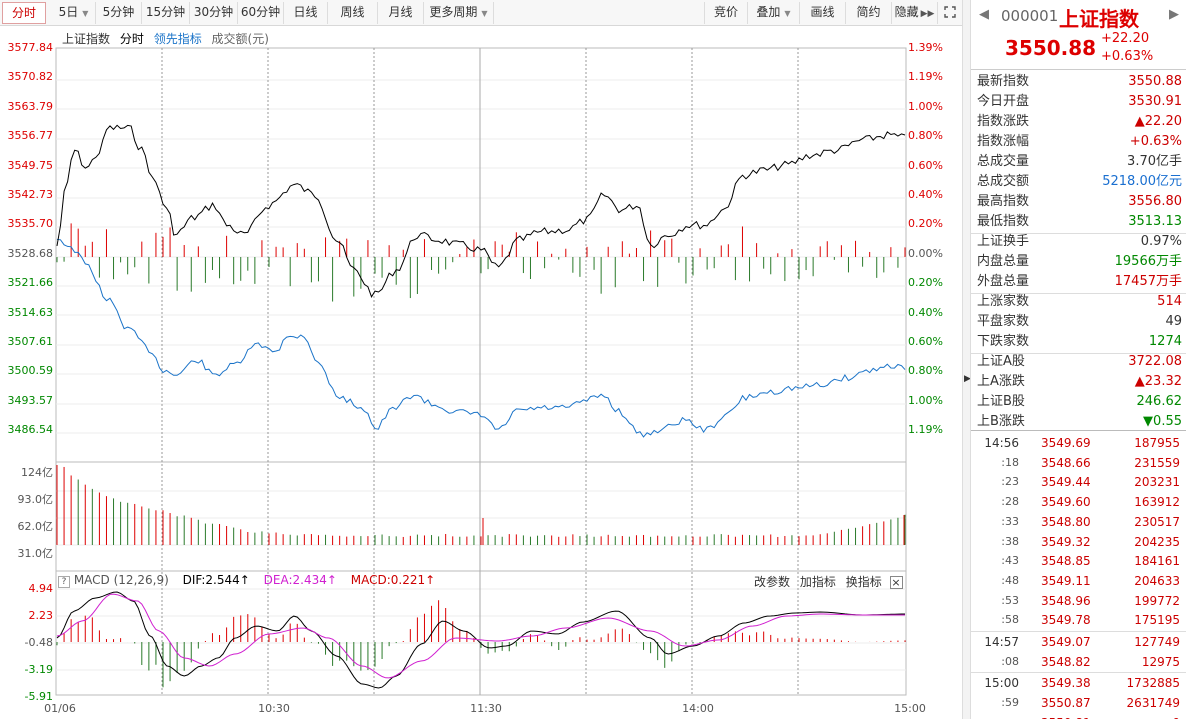 Image resolution: width=1186 pixels, height=719 pixels. I want to click on tab-weekly: 周线, so click(353, 13).